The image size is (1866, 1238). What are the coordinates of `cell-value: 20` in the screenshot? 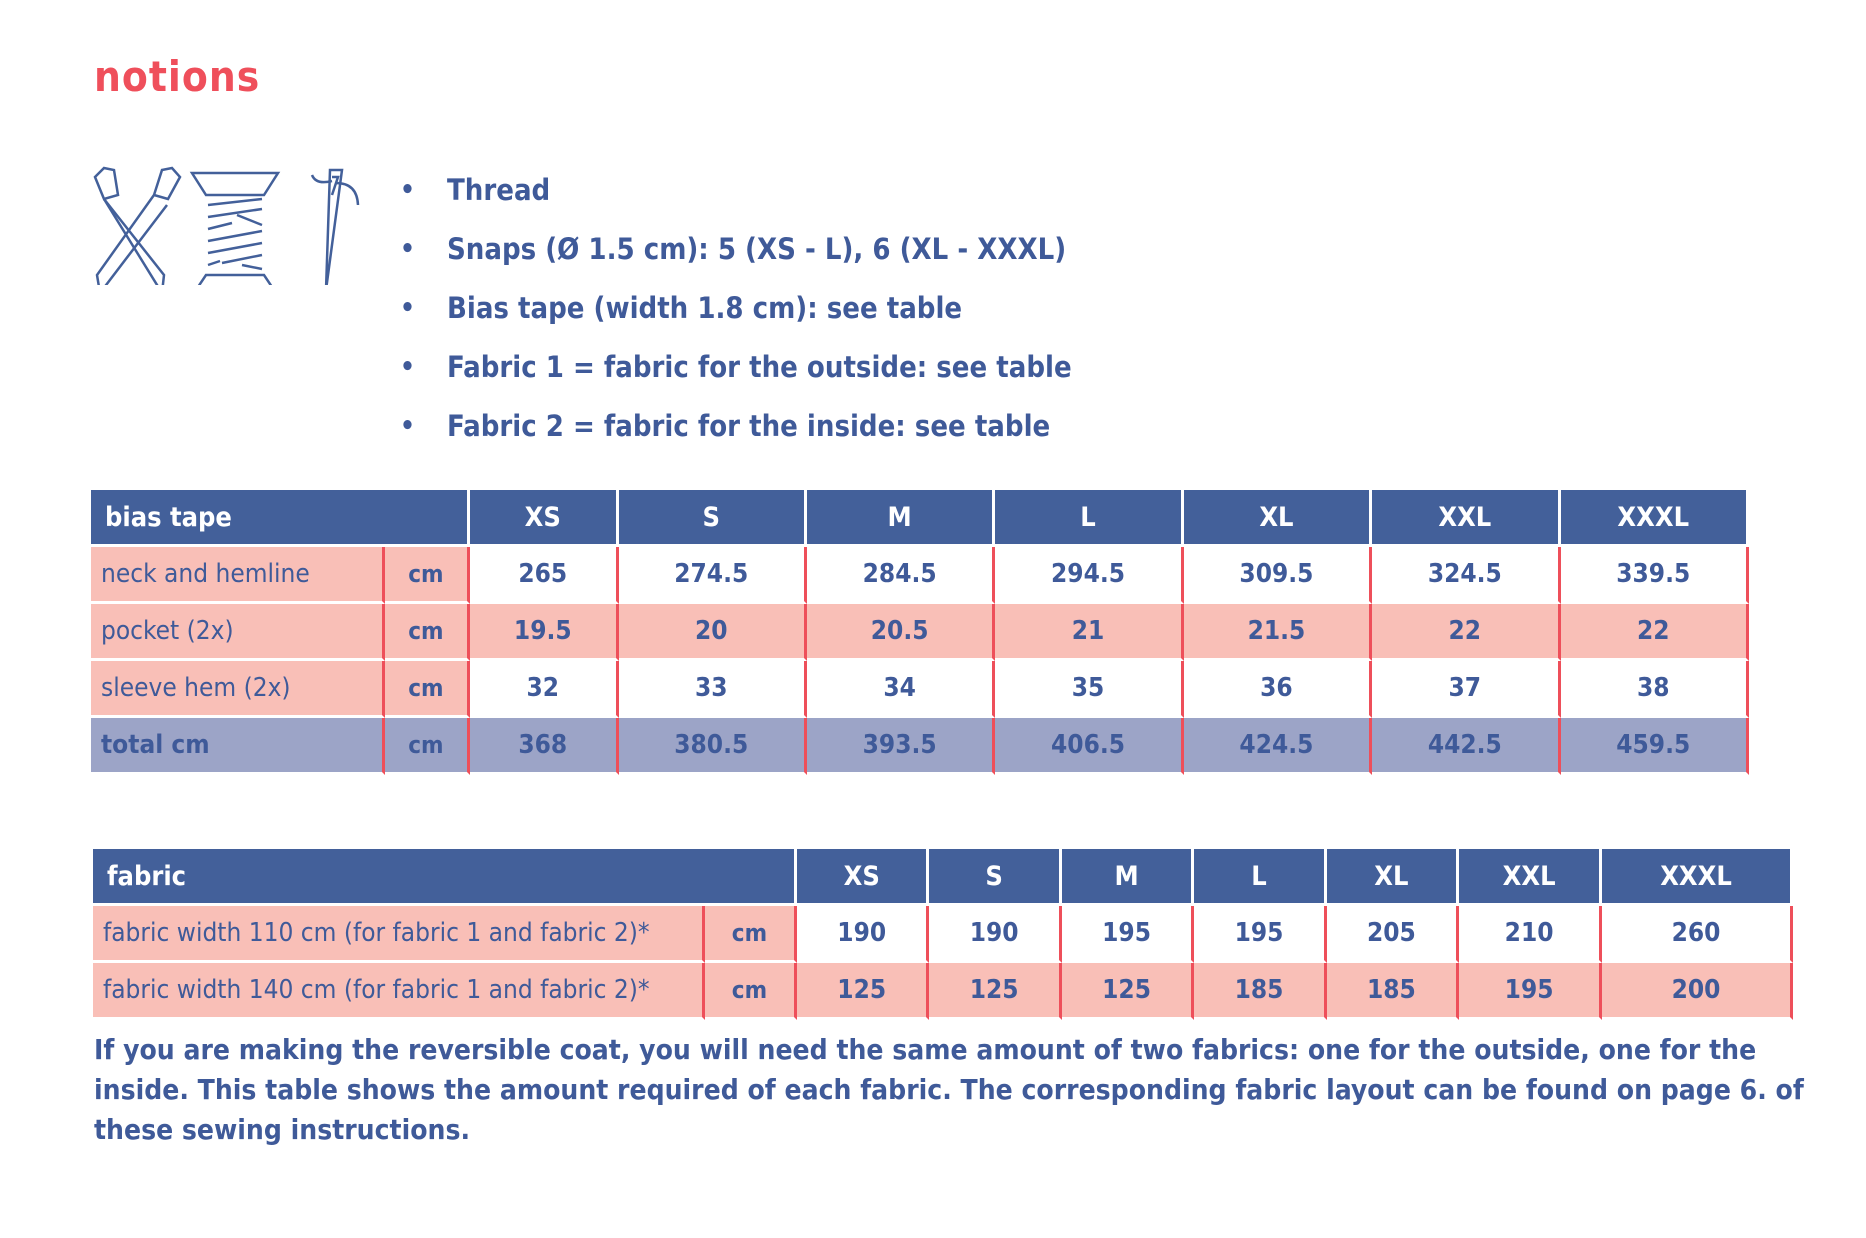 It's located at (712, 632).